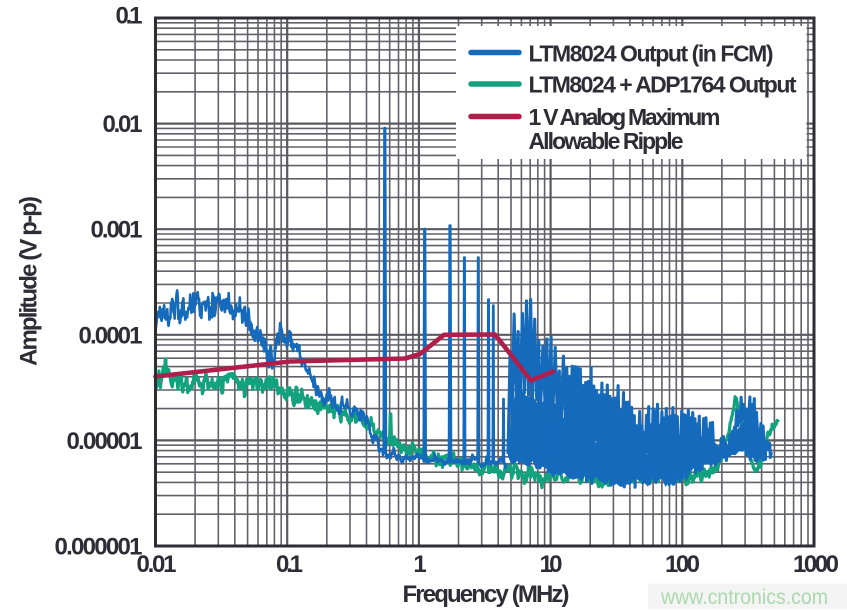 The image size is (847, 614). Describe the element at coordinates (682, 564) in the screenshot. I see `svg-text: 100` at that location.